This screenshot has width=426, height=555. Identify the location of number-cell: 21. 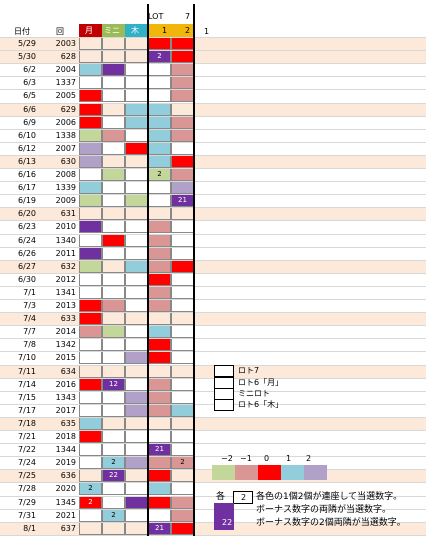
(159, 528).